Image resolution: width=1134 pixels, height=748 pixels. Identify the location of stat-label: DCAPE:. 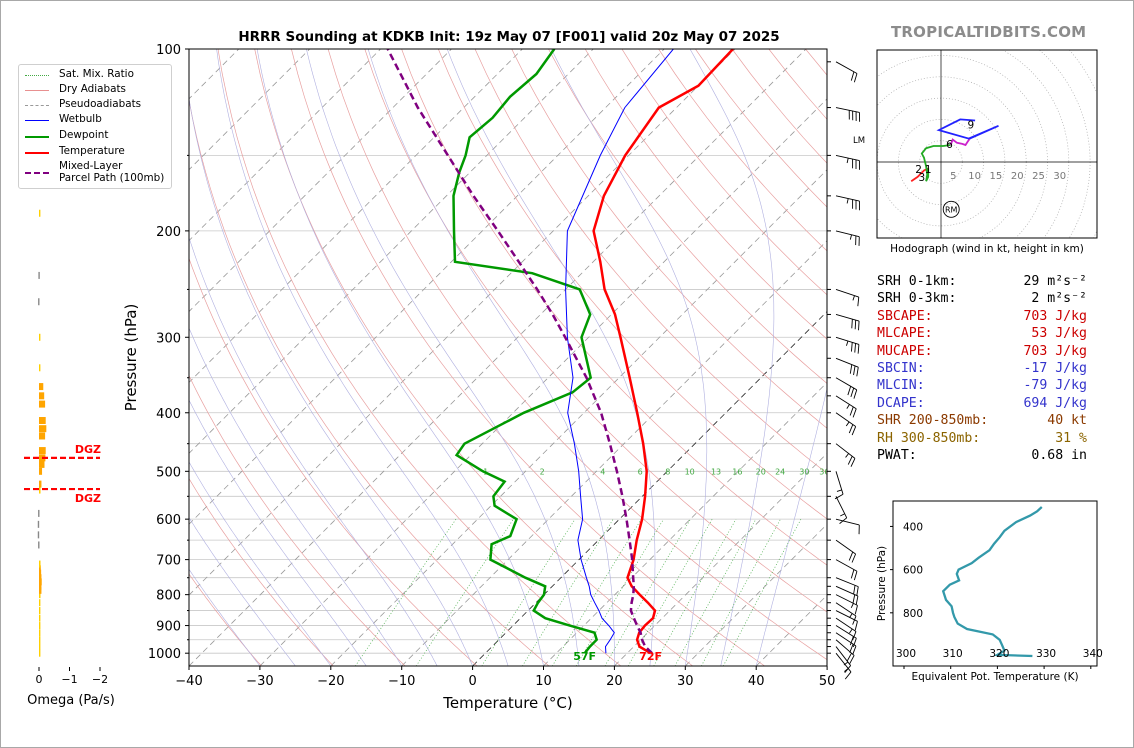
(901, 403).